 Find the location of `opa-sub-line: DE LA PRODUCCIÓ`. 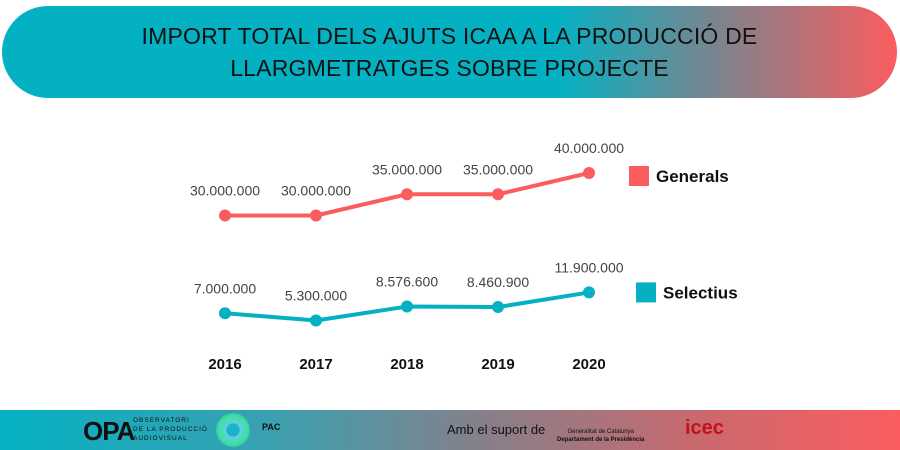

opa-sub-line: DE LA PRODUCCIÓ is located at coordinates (170, 429).